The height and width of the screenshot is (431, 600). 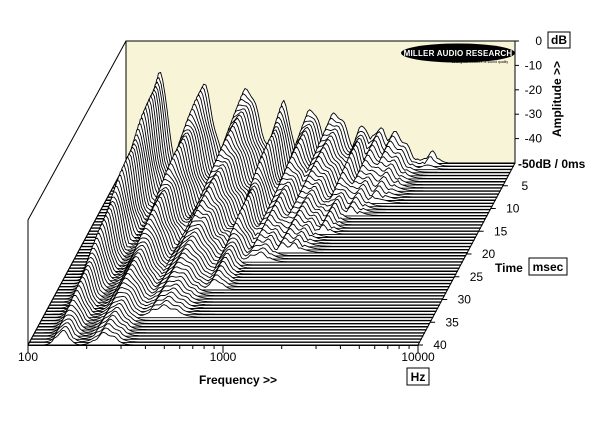 What do you see at coordinates (223, 357) in the screenshot?
I see `frequency-tick-label: 1000` at bounding box center [223, 357].